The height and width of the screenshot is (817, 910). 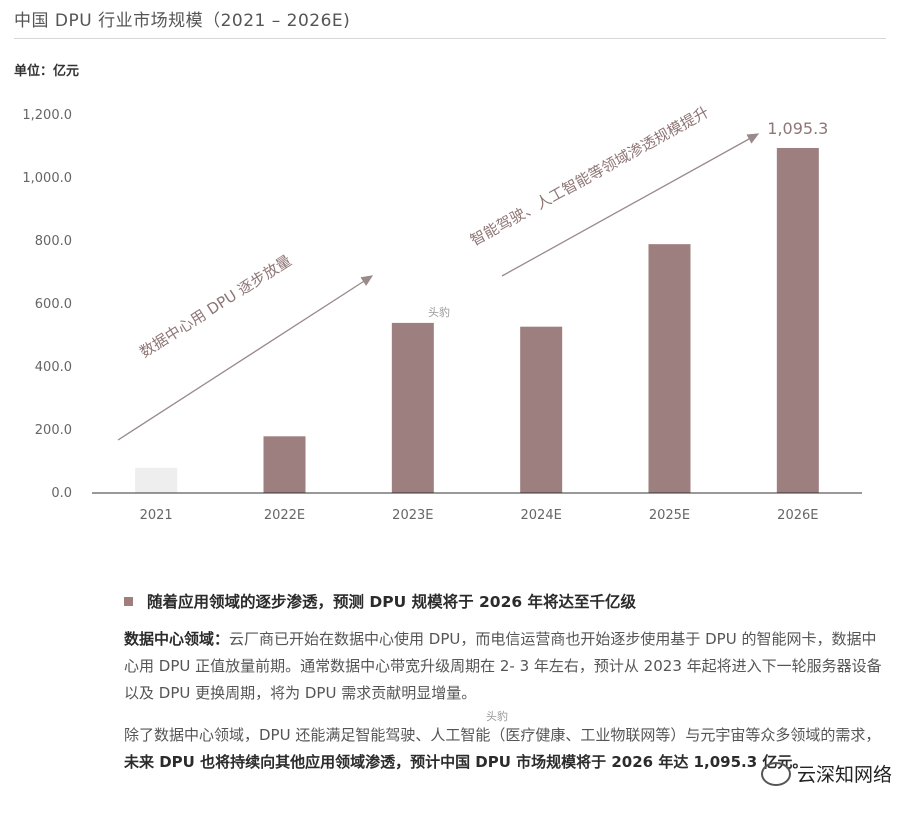 I want to click on x-axis: 2021 2022E 2023E 2024E 2025E 2026E, so click(x=479, y=515).